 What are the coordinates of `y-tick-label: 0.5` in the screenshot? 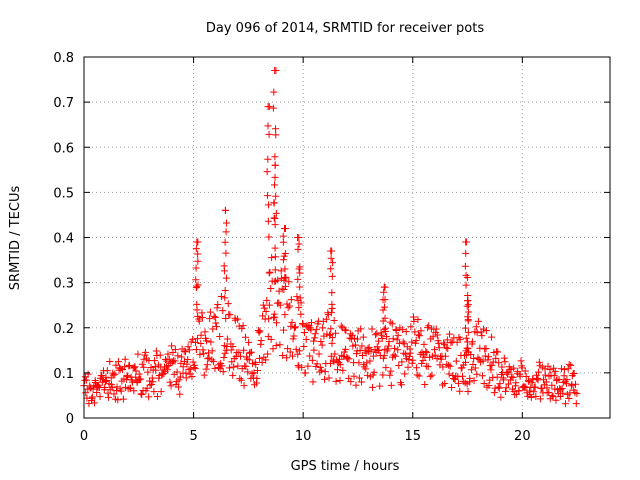 It's located at (63, 193).